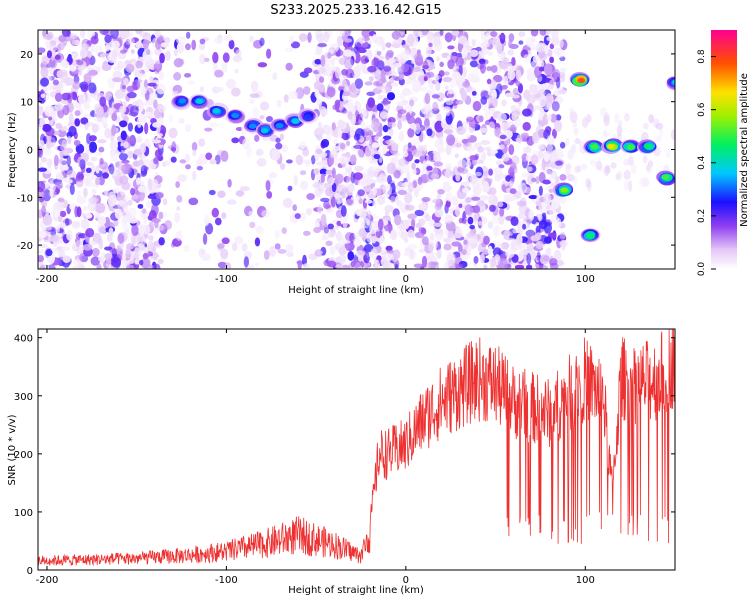 The height and width of the screenshot is (600, 750). Describe the element at coordinates (47, 279) in the screenshot. I see `heatmap-x-tick-label: -200` at that location.